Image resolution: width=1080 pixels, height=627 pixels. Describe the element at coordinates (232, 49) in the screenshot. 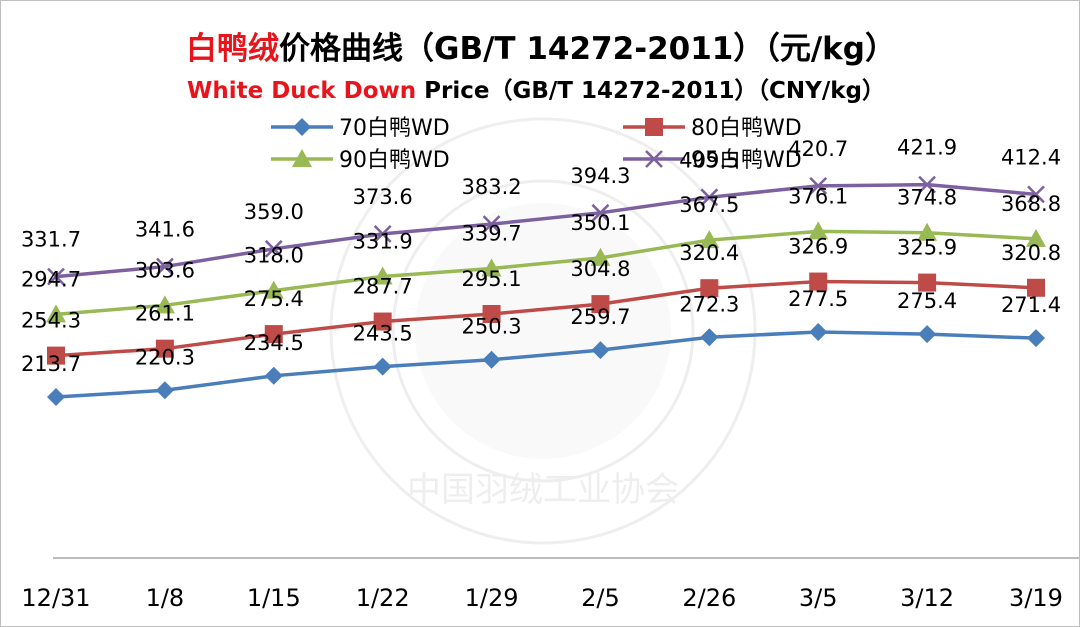

I see `chart-title-zh-highlight: 白鸭绒` at that location.